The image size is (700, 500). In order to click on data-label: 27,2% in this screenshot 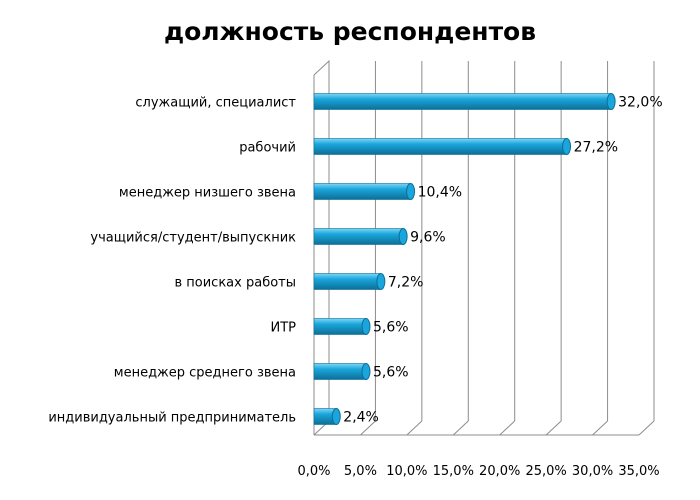, I will do `click(596, 148)`.